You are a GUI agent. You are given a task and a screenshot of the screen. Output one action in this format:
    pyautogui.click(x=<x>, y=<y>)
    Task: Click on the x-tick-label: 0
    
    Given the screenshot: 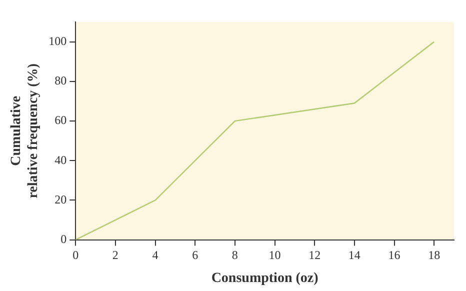 What is the action you would take?
    pyautogui.click(x=75, y=255)
    